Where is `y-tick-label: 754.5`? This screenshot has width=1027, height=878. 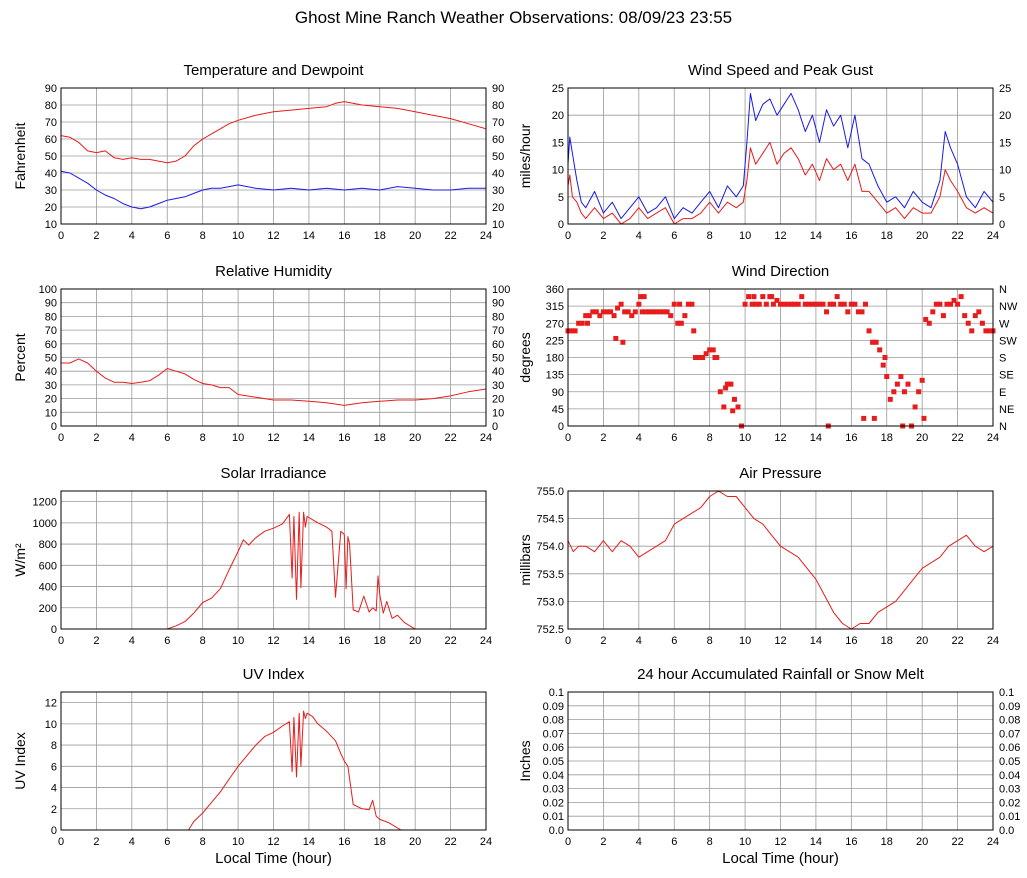 y-tick-label: 754.5 is located at coordinates (550, 520).